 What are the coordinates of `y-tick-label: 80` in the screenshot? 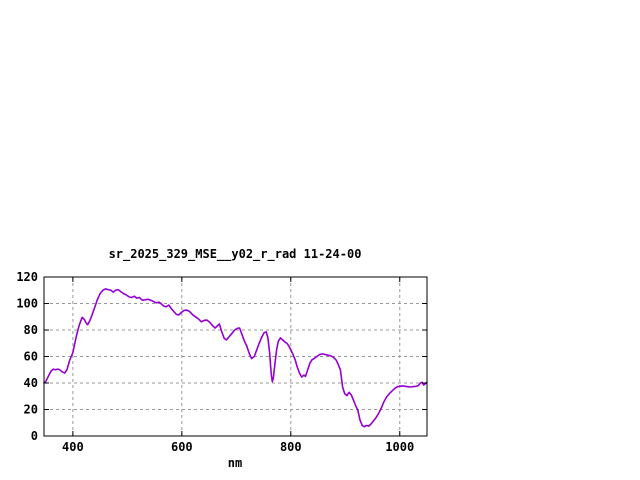 It's located at (31, 330).